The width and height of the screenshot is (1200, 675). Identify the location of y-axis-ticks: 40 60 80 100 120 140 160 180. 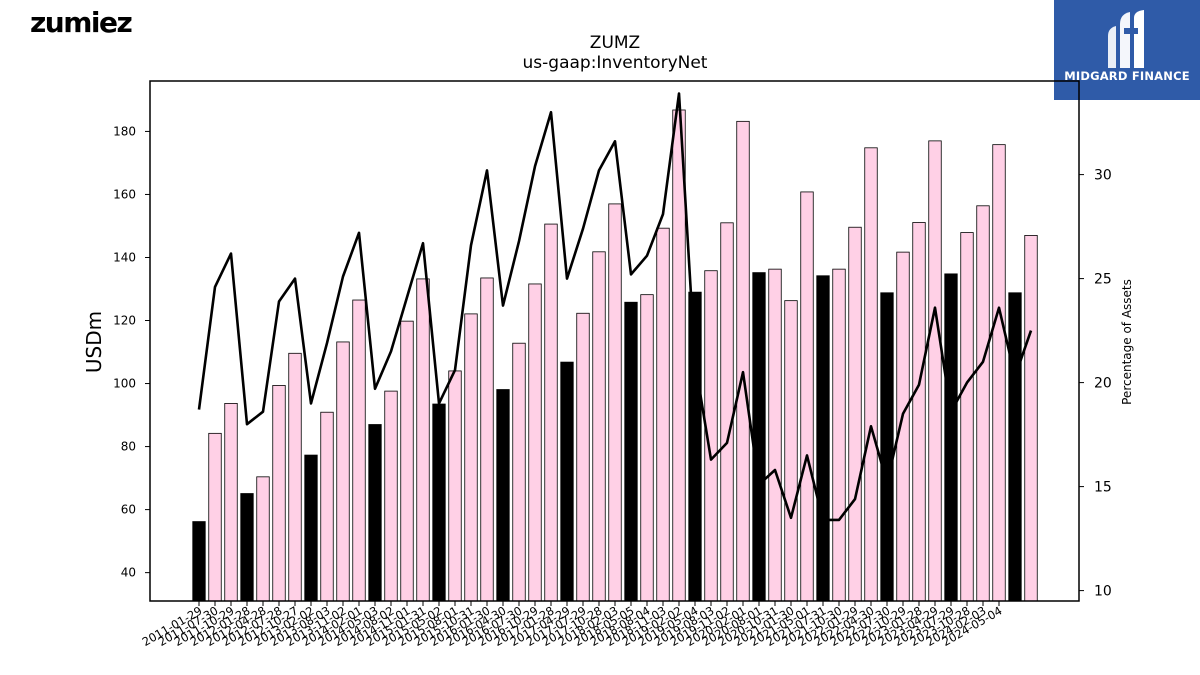
(131, 352).